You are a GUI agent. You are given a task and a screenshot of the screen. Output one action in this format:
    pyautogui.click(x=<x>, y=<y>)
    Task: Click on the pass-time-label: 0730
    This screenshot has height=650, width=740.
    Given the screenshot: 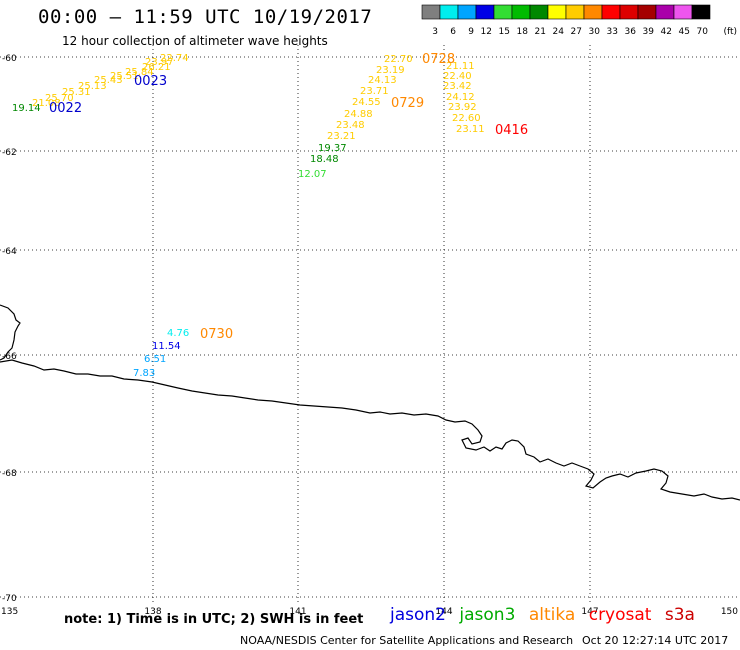 What is the action you would take?
    pyautogui.click(x=216, y=334)
    